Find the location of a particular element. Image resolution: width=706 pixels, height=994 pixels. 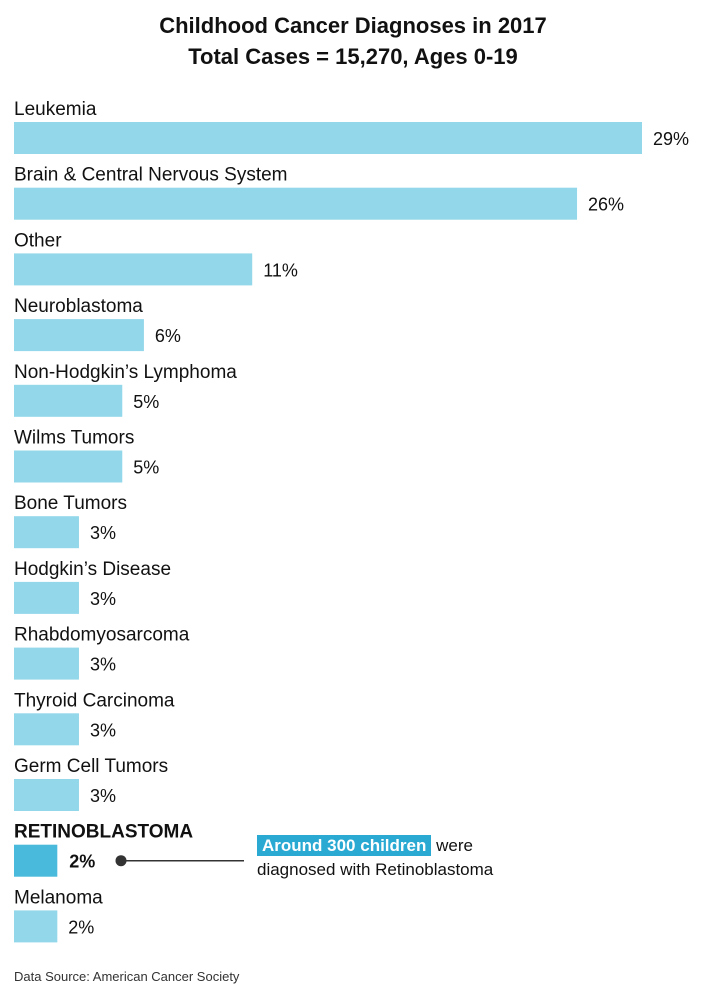

category-label: Brain & Central Nervous System is located at coordinates (151, 175).